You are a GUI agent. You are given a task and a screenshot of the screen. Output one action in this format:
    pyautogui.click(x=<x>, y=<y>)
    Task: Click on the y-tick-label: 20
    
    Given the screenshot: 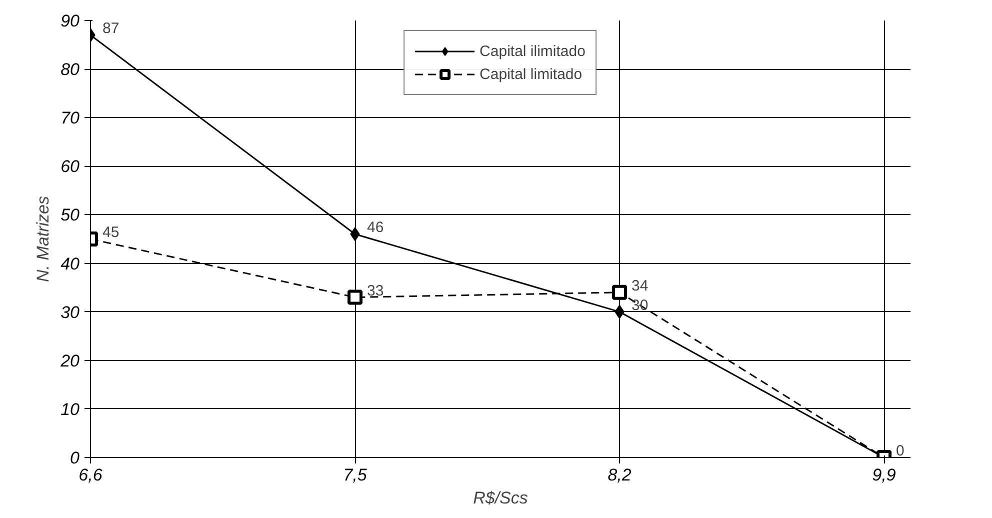 What is the action you would take?
    pyautogui.click(x=70, y=360)
    